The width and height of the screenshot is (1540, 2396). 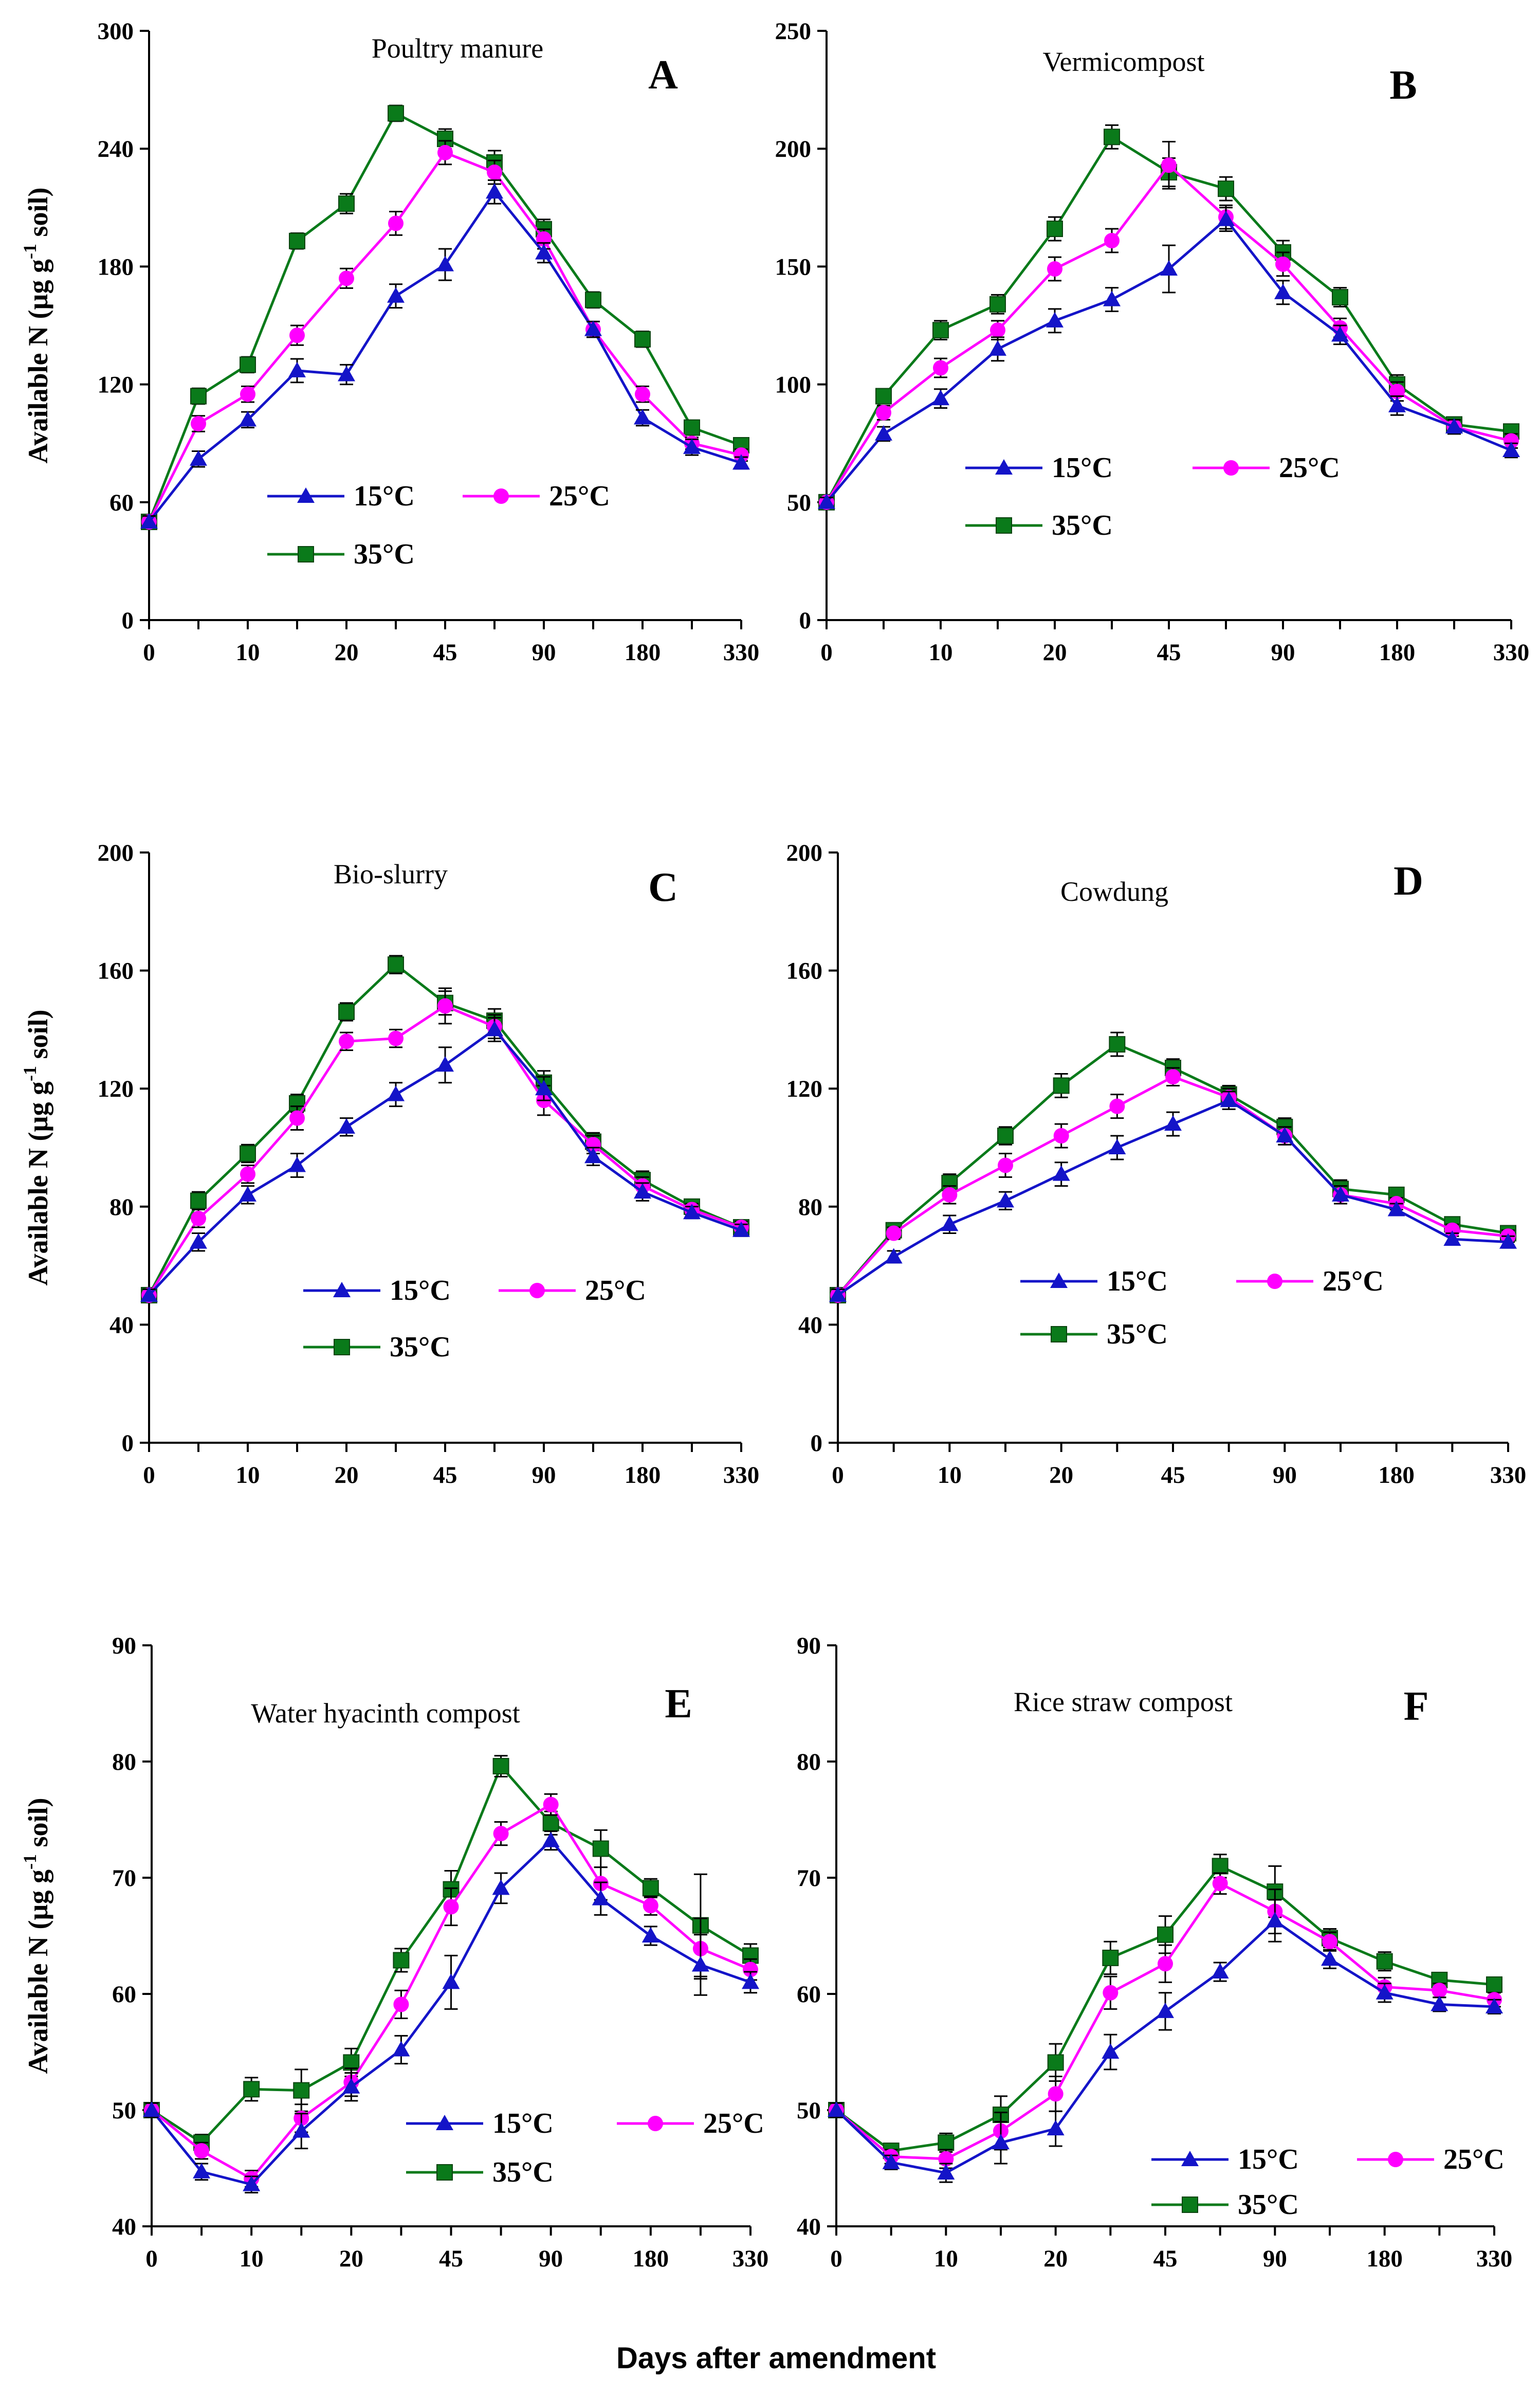 I want to click on legend-label: 25°C, so click(x=1309, y=468).